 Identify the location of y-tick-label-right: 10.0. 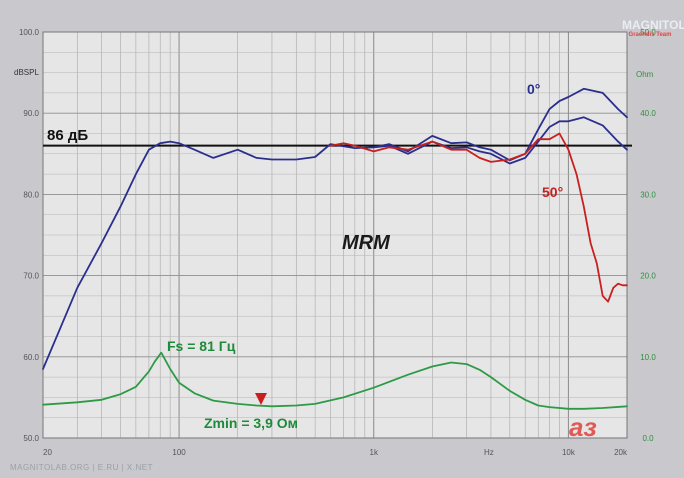
(648, 357).